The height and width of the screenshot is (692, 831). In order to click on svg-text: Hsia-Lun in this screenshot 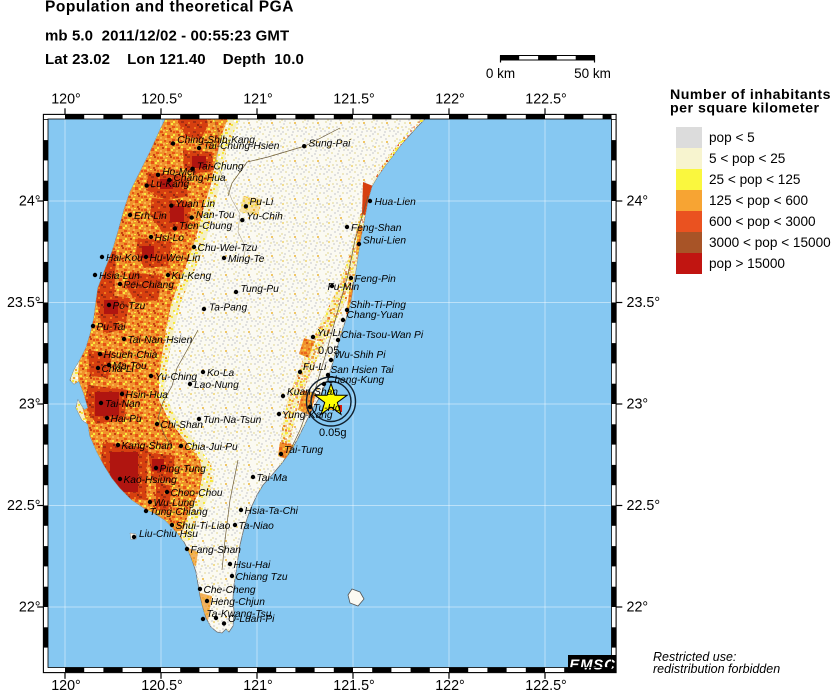, I will do `click(119, 276)`.